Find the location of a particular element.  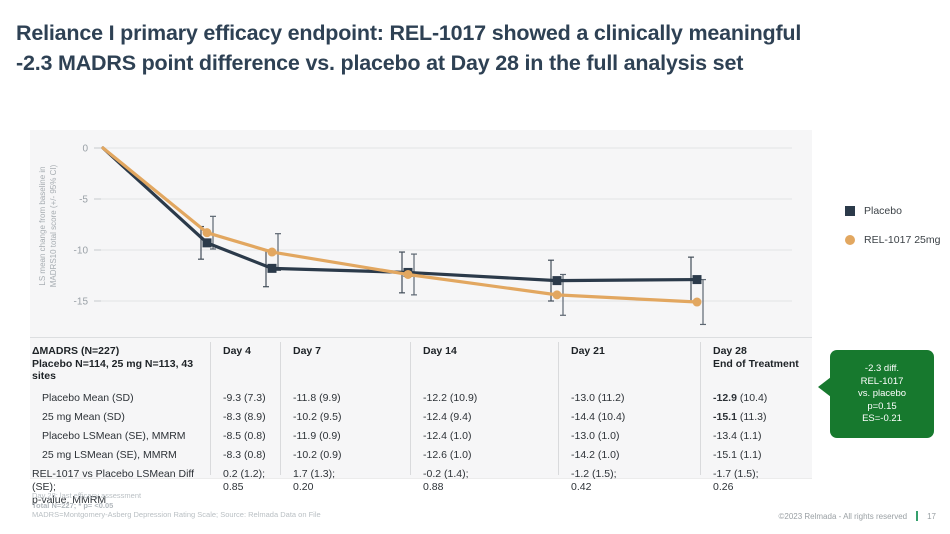

table-title-line1: ΔMADRS (N=227) is located at coordinates (76, 351).